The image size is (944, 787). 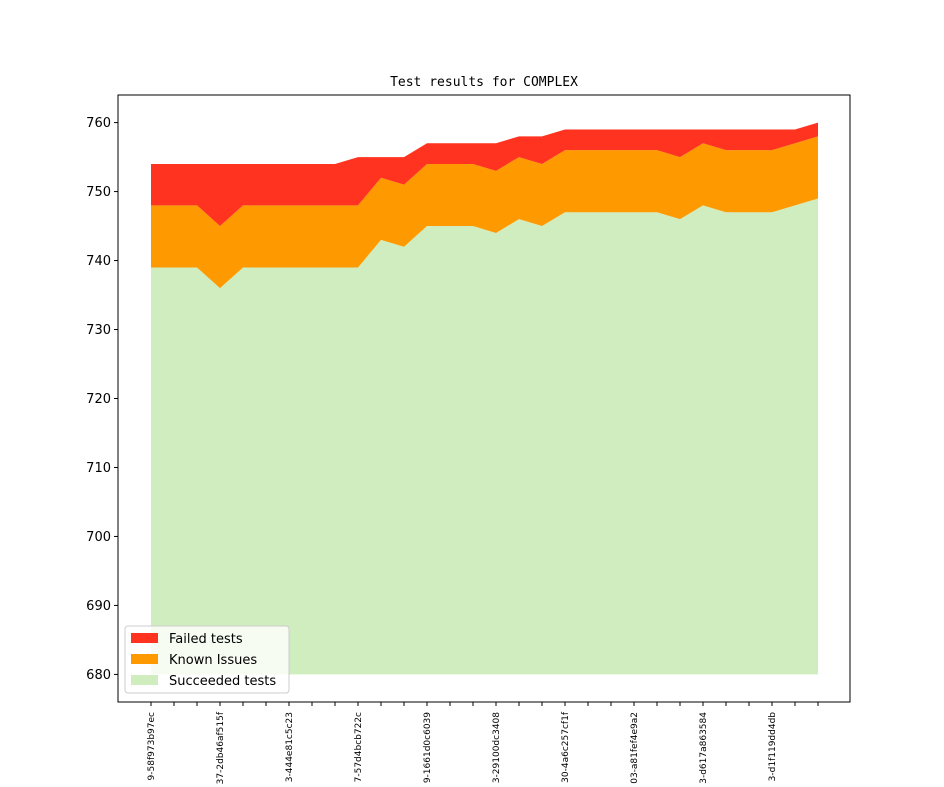 I want to click on x-tick-label: 37-2db46af515f, so click(x=221, y=747).